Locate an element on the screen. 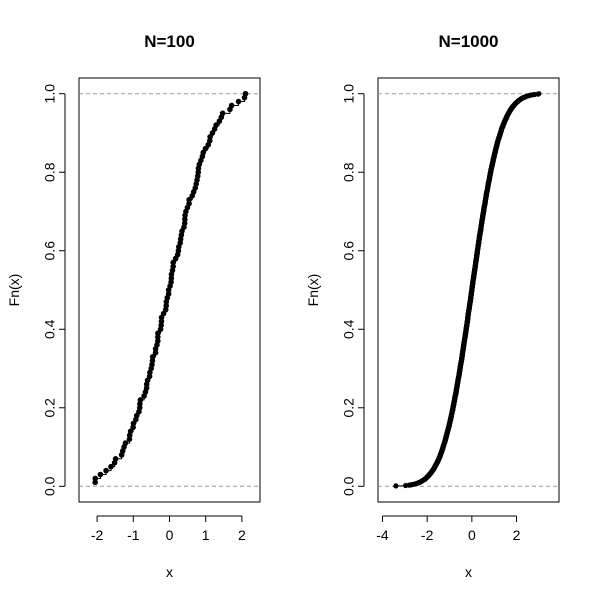 The image size is (600, 600). x-tick-label: -1 is located at coordinates (133, 535).